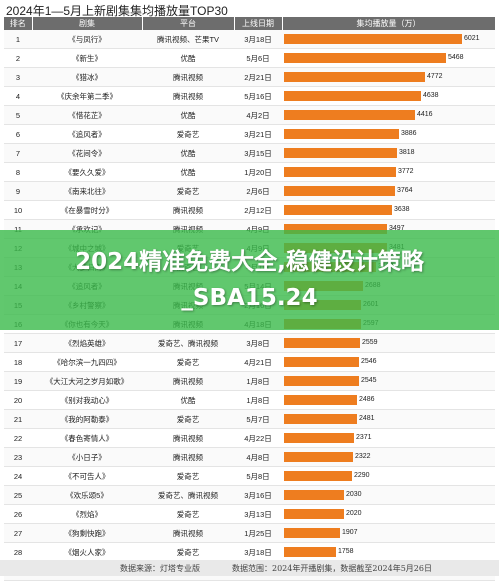  Describe the element at coordinates (87, 172) in the screenshot. I see `drama-cell: 《要久久爱》` at that location.